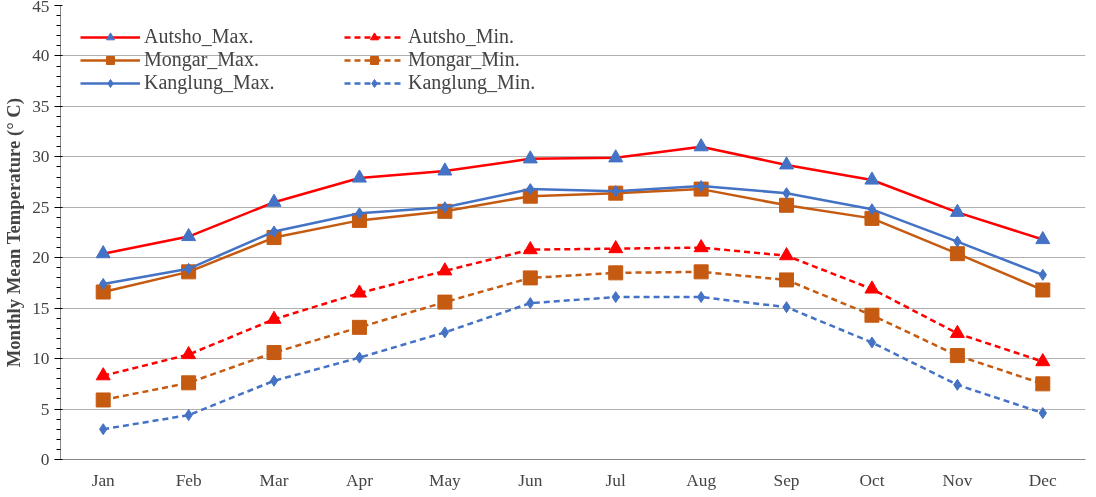 The width and height of the screenshot is (1096, 497). What do you see at coordinates (41, 106) in the screenshot?
I see `y-tick-label: 35` at bounding box center [41, 106].